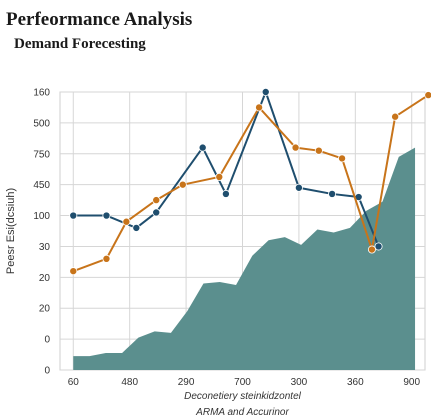 Image resolution: width=431 pixels, height=419 pixels. I want to click on x-tick-label: 290, so click(186, 382).